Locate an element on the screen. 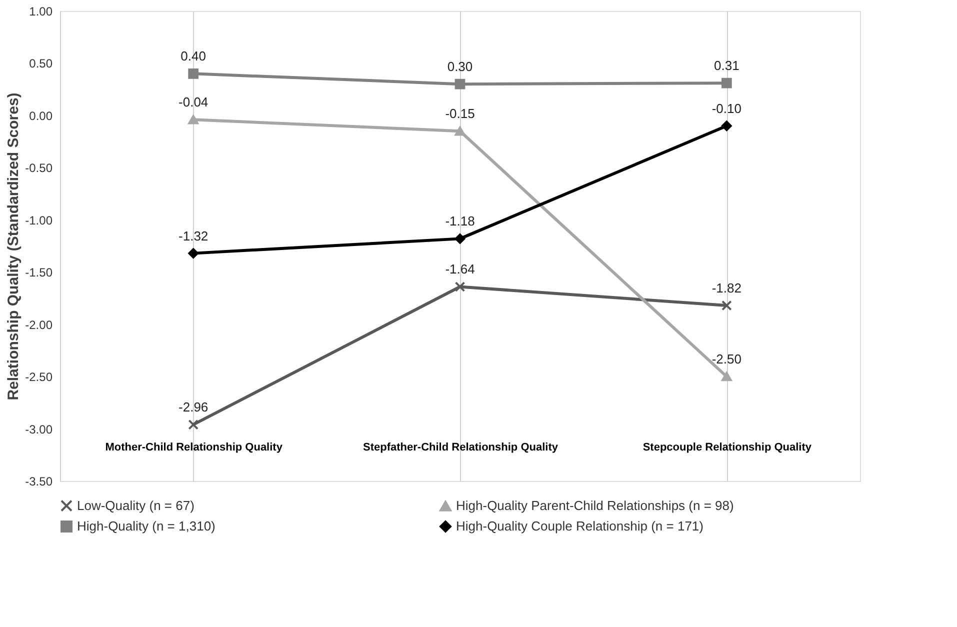  y-tick-label: 0.50 is located at coordinates (41, 63).